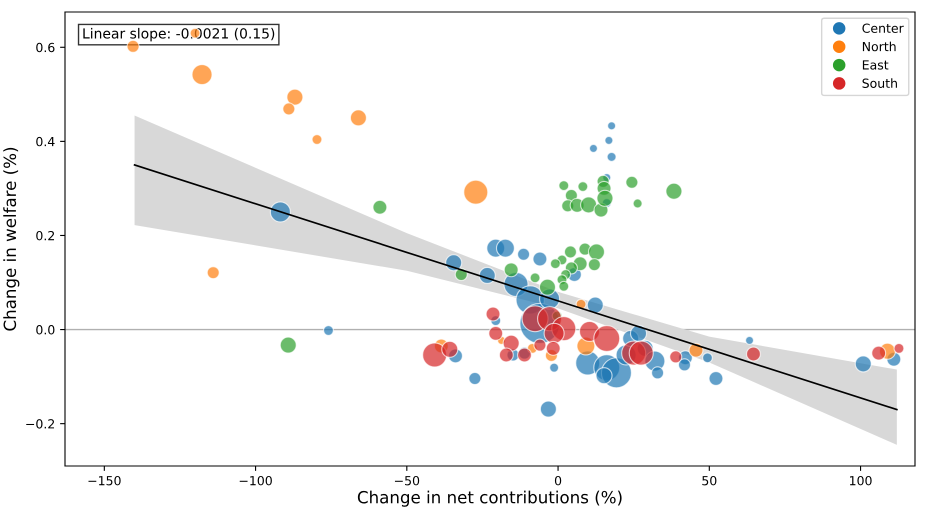 The width and height of the screenshot is (932, 516). Describe the element at coordinates (883, 28) in the screenshot. I see `legend-label: Center` at that location.